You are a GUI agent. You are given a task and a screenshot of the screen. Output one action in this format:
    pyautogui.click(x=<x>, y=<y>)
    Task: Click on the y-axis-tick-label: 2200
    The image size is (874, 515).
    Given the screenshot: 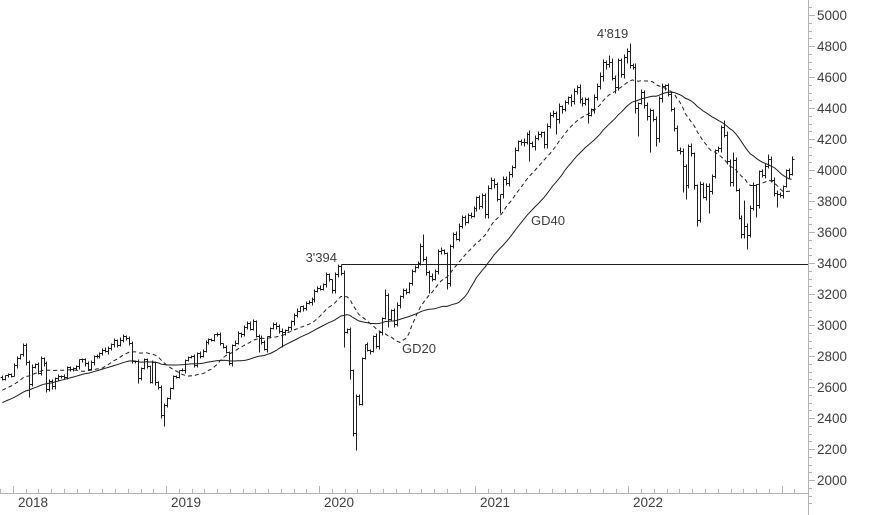 What is the action you would take?
    pyautogui.click(x=832, y=449)
    